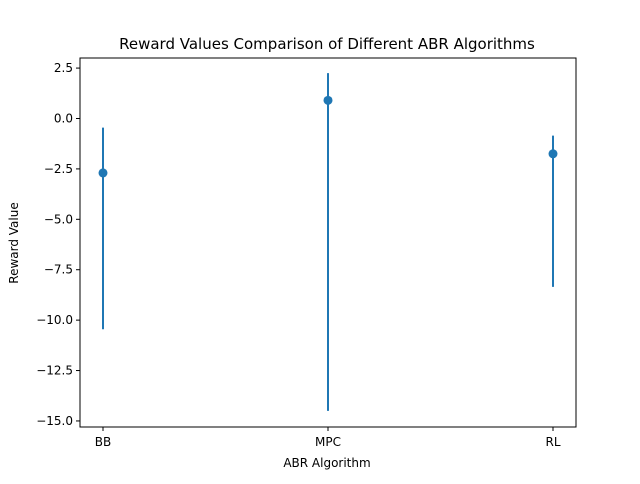 This screenshot has width=640, height=484. What do you see at coordinates (103, 442) in the screenshot?
I see `x-tick-label: BB` at bounding box center [103, 442].